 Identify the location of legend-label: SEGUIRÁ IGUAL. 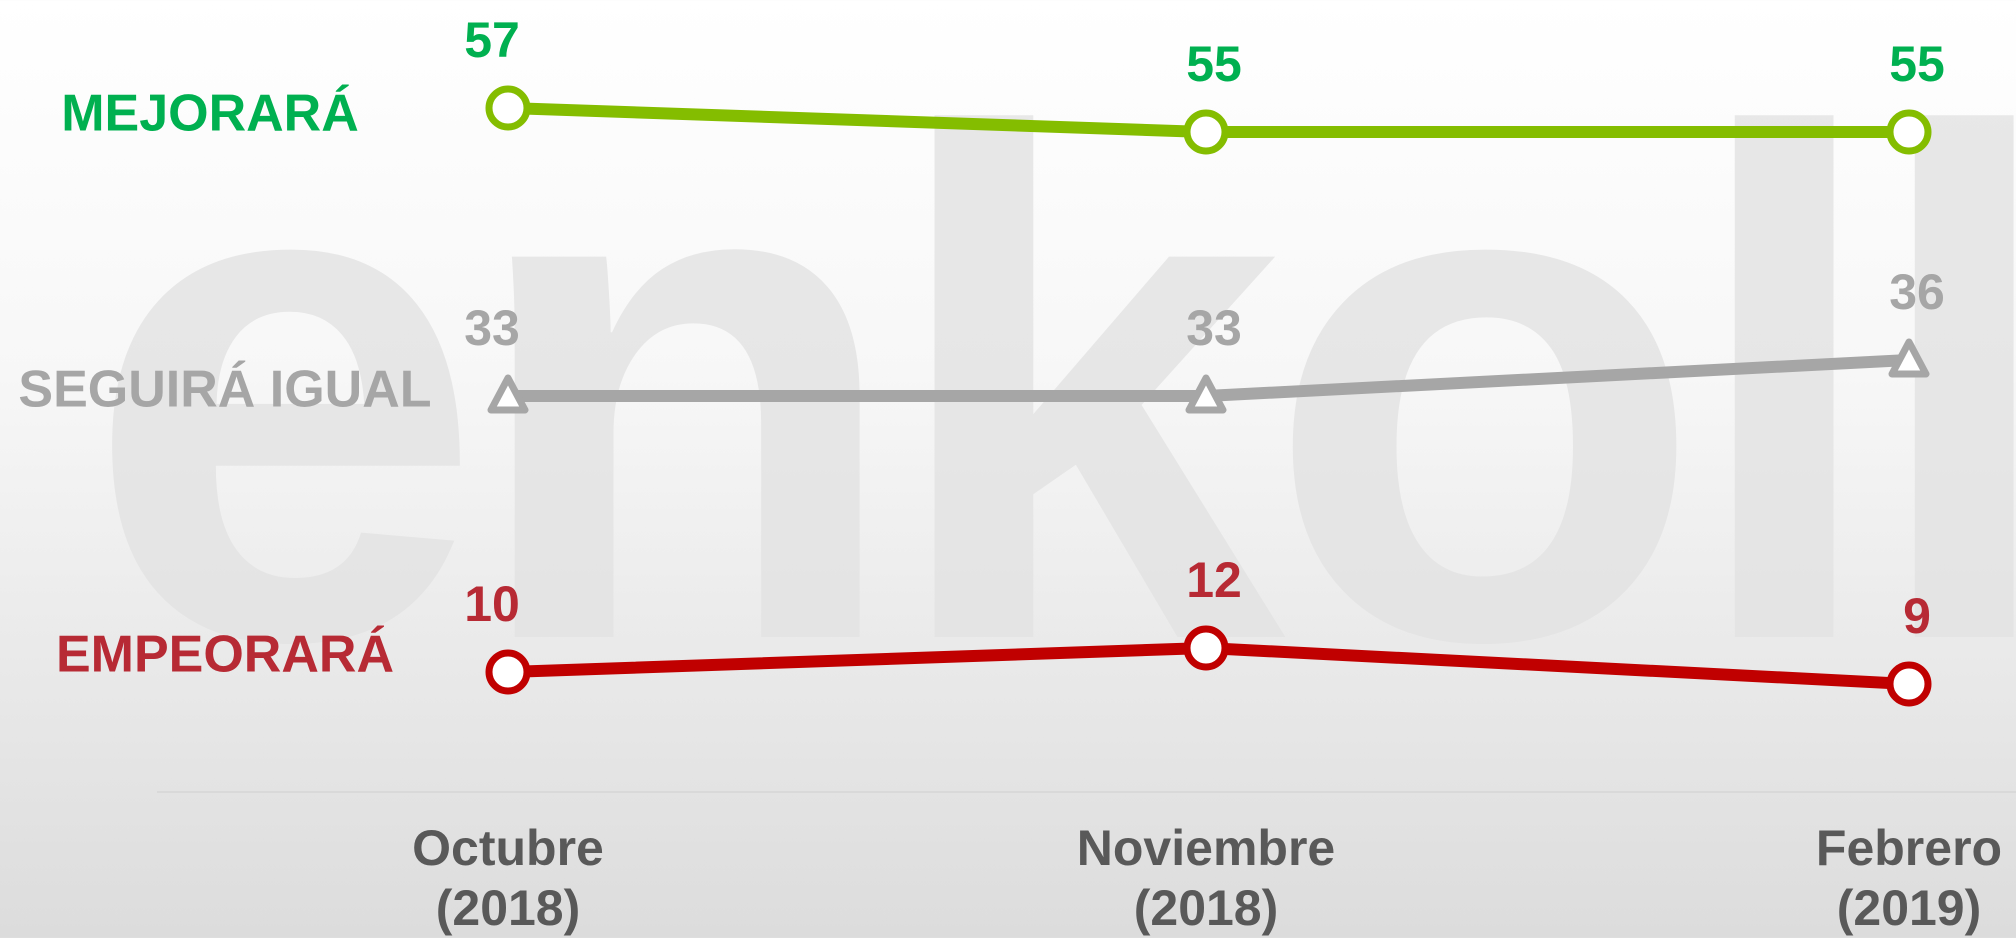
(224, 390).